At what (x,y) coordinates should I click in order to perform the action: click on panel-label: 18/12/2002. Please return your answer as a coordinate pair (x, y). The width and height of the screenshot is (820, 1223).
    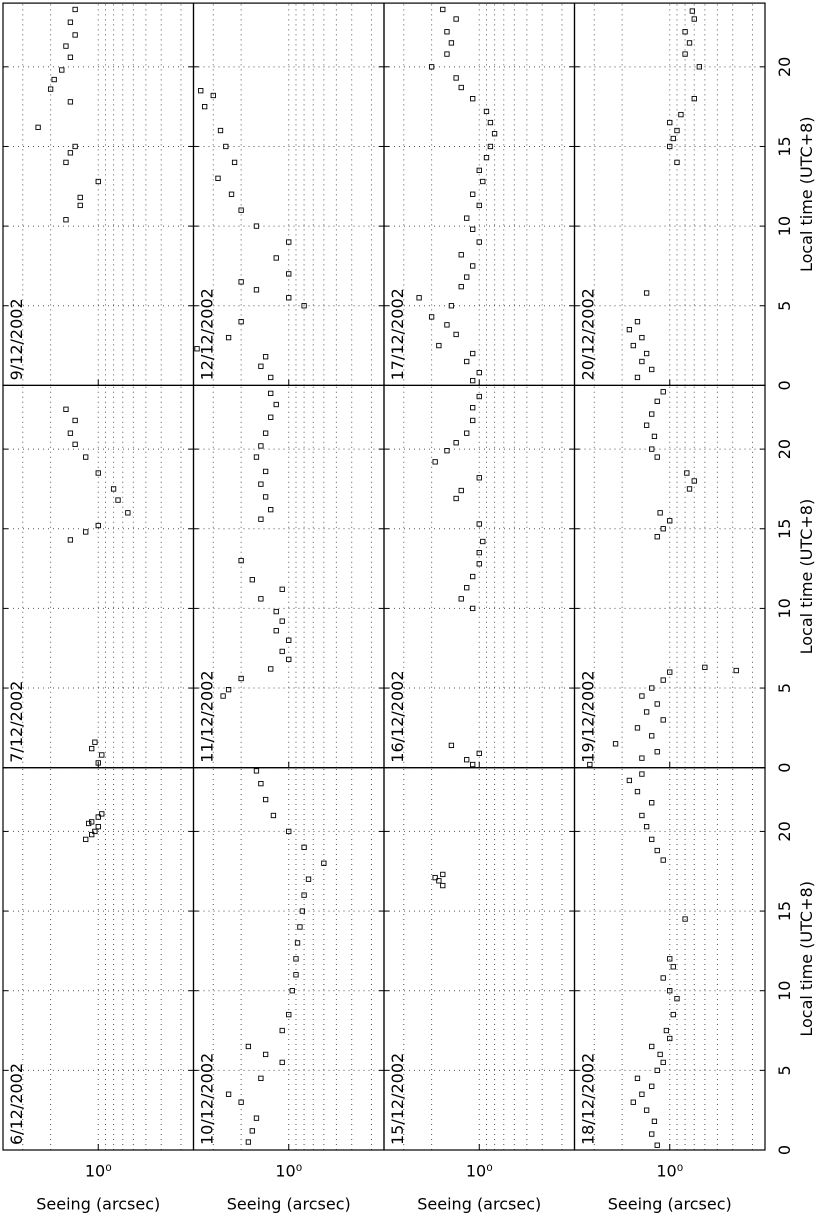
    Looking at the image, I should click on (588, 1099).